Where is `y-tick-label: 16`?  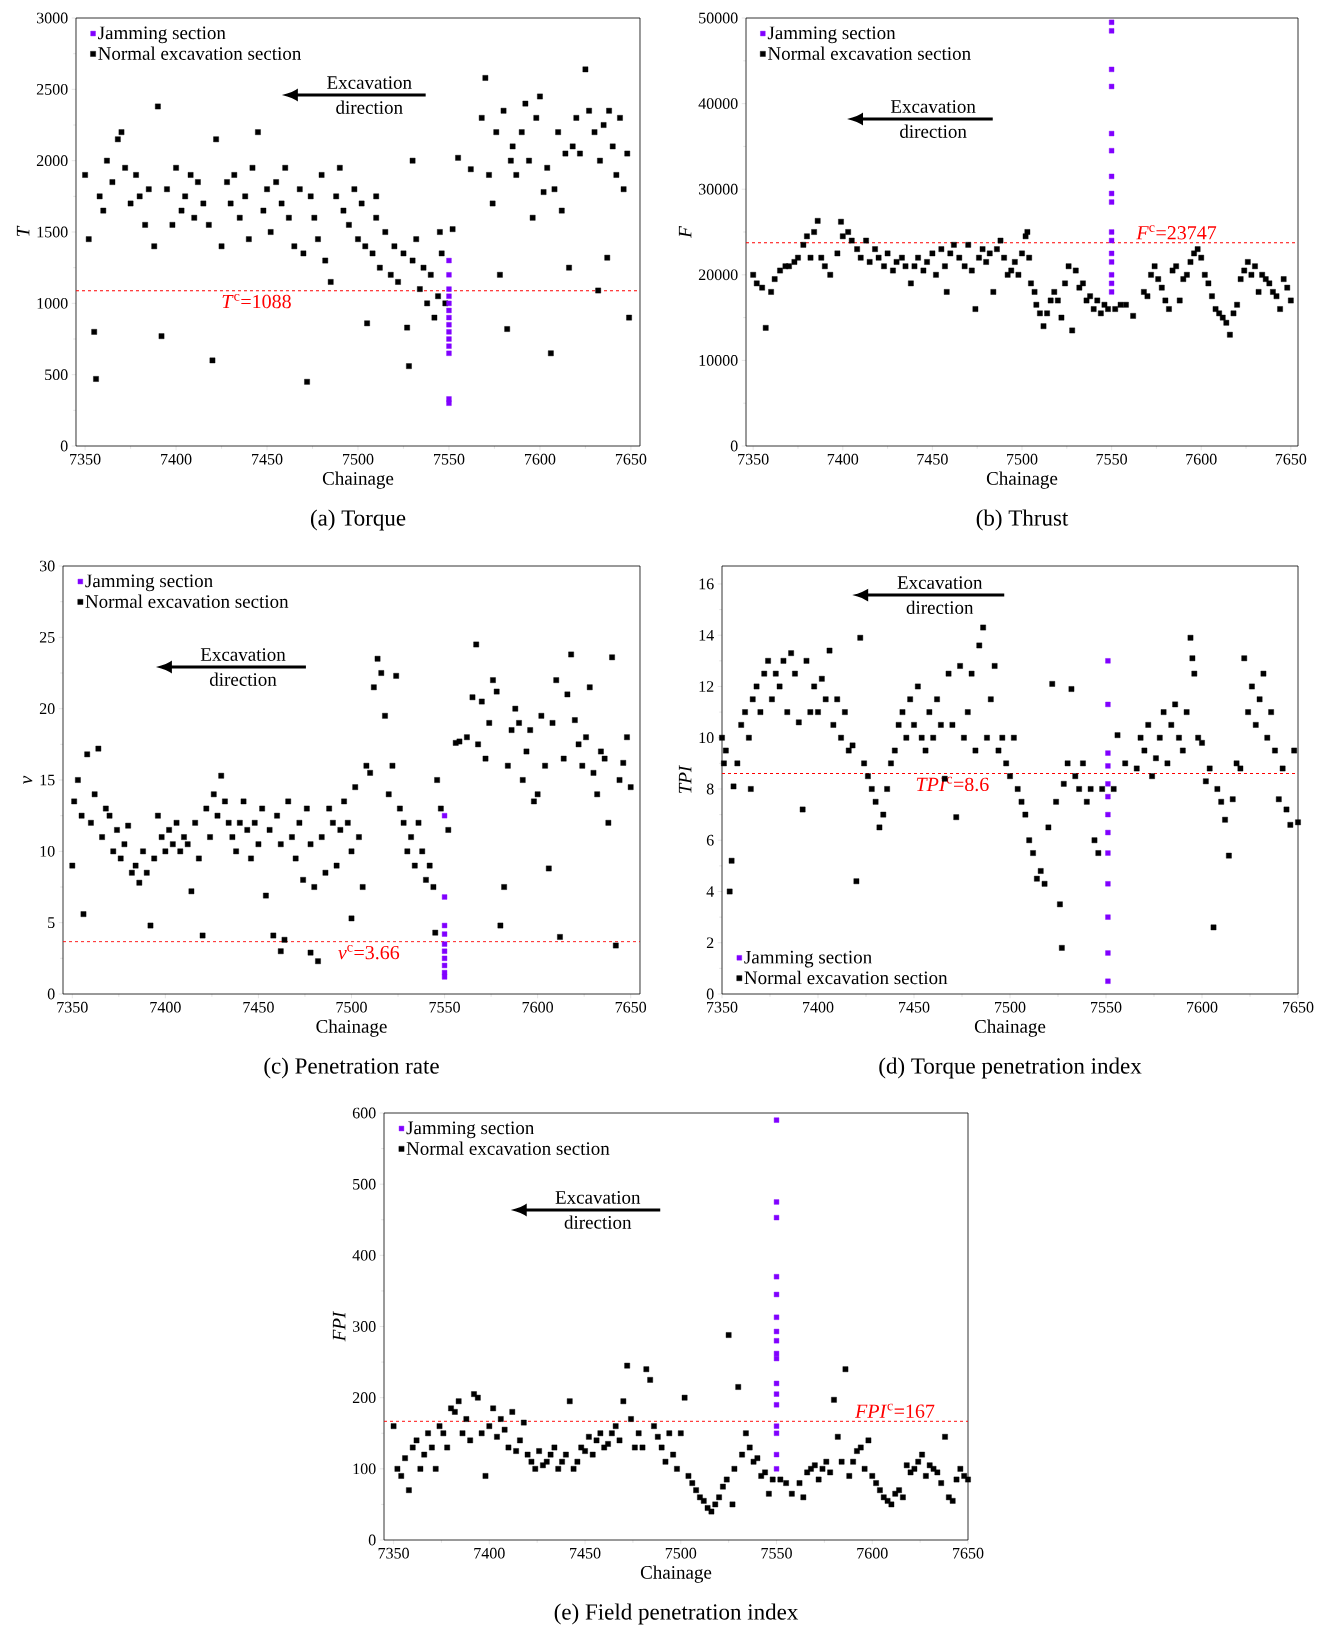 y-tick-label: 16 is located at coordinates (706, 584).